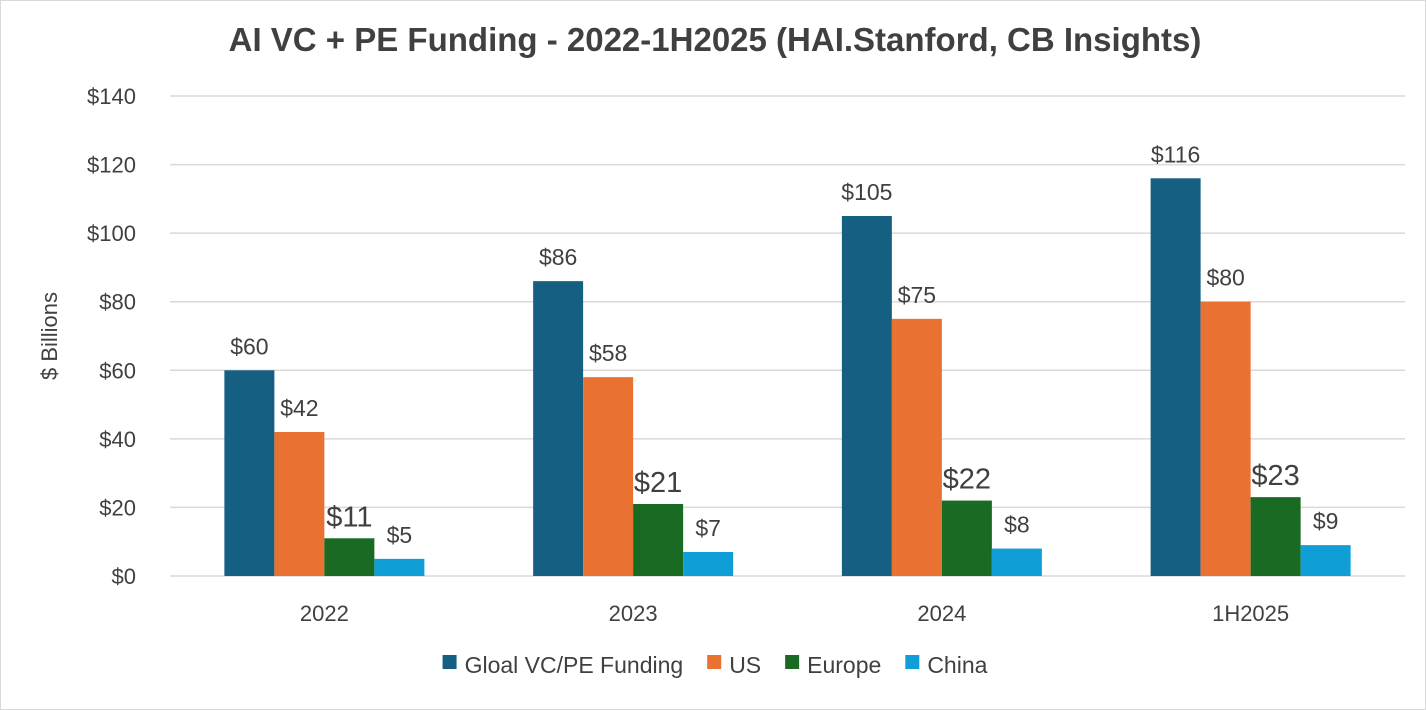  Describe the element at coordinates (558, 428) in the screenshot. I see `bar-gloal-vc-pe-funding-2023` at that location.